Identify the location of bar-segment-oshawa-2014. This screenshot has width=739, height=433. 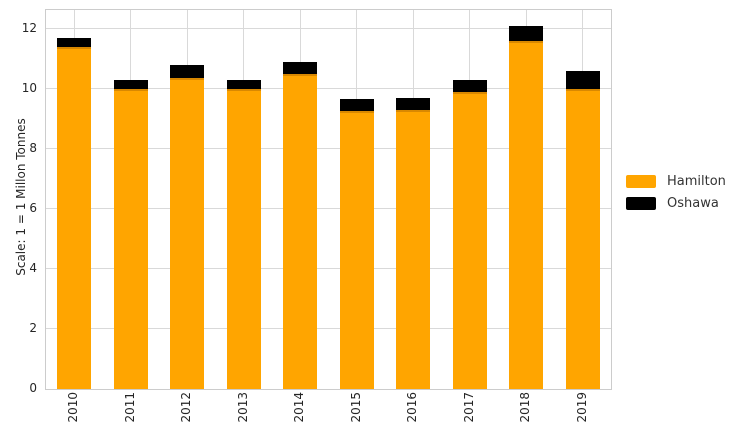
(300, 67).